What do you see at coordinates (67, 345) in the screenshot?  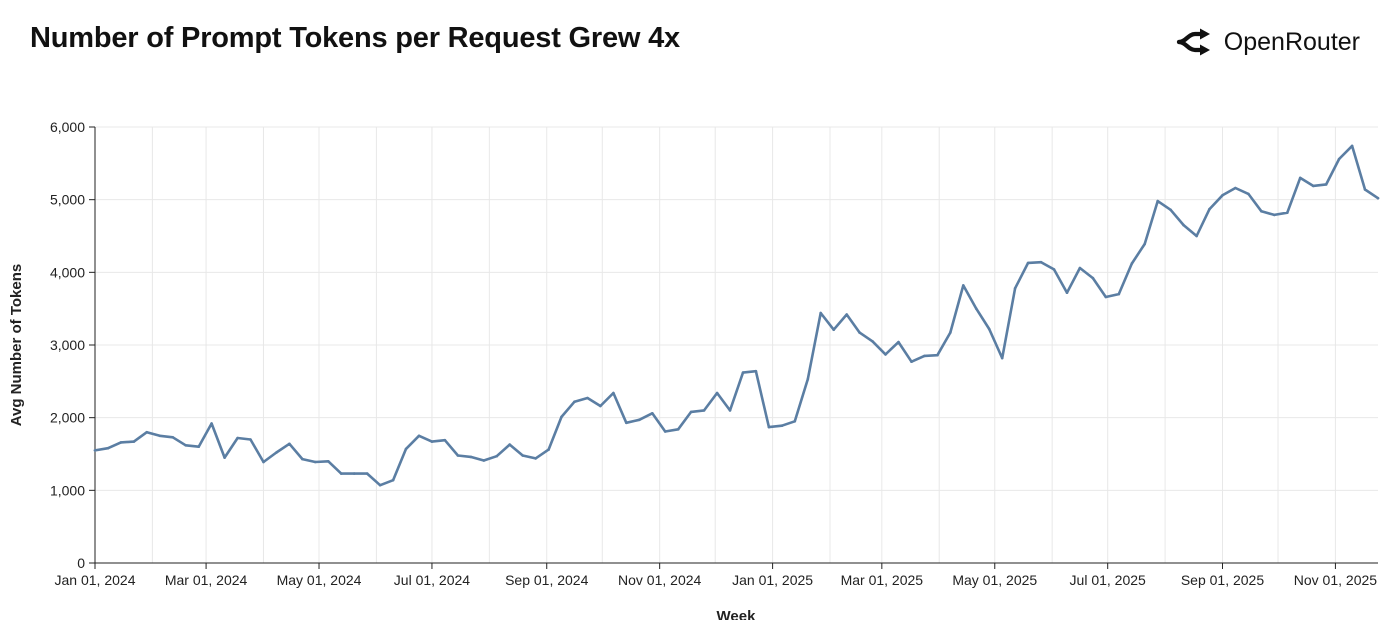 I see `y-tick-label: 3,000` at bounding box center [67, 345].